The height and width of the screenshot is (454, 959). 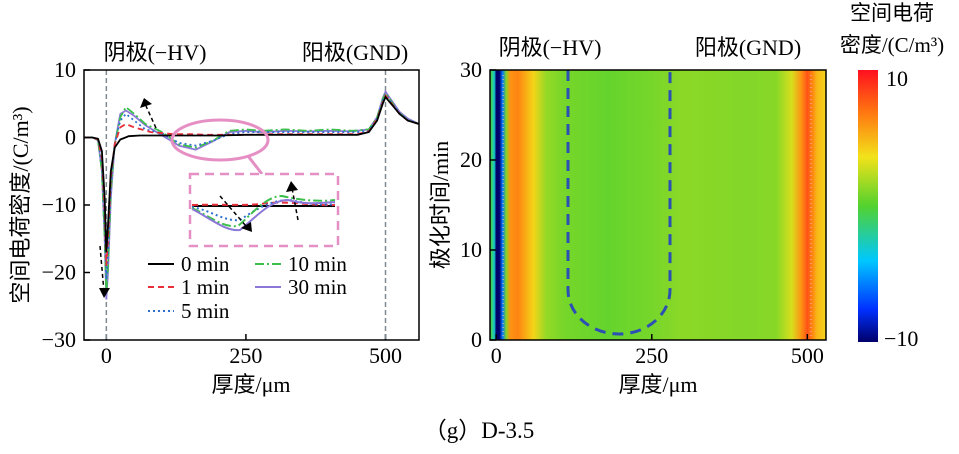 I want to click on heatmap-y-tick-label: 0, so click(x=476, y=339).